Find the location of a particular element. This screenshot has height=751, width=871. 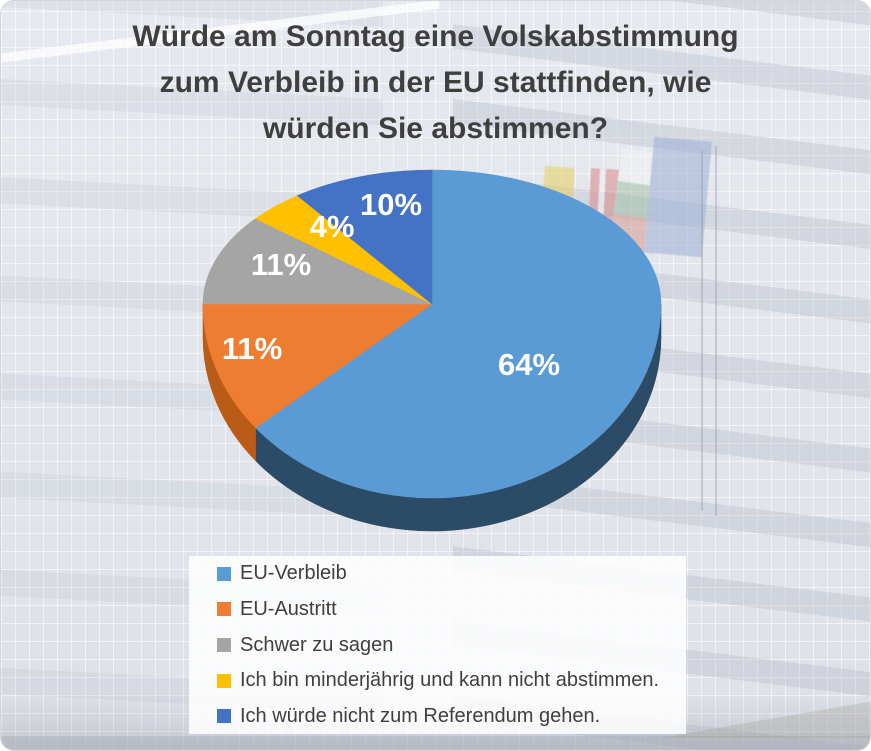

background-bottom-wall is located at coordinates (435, 743).